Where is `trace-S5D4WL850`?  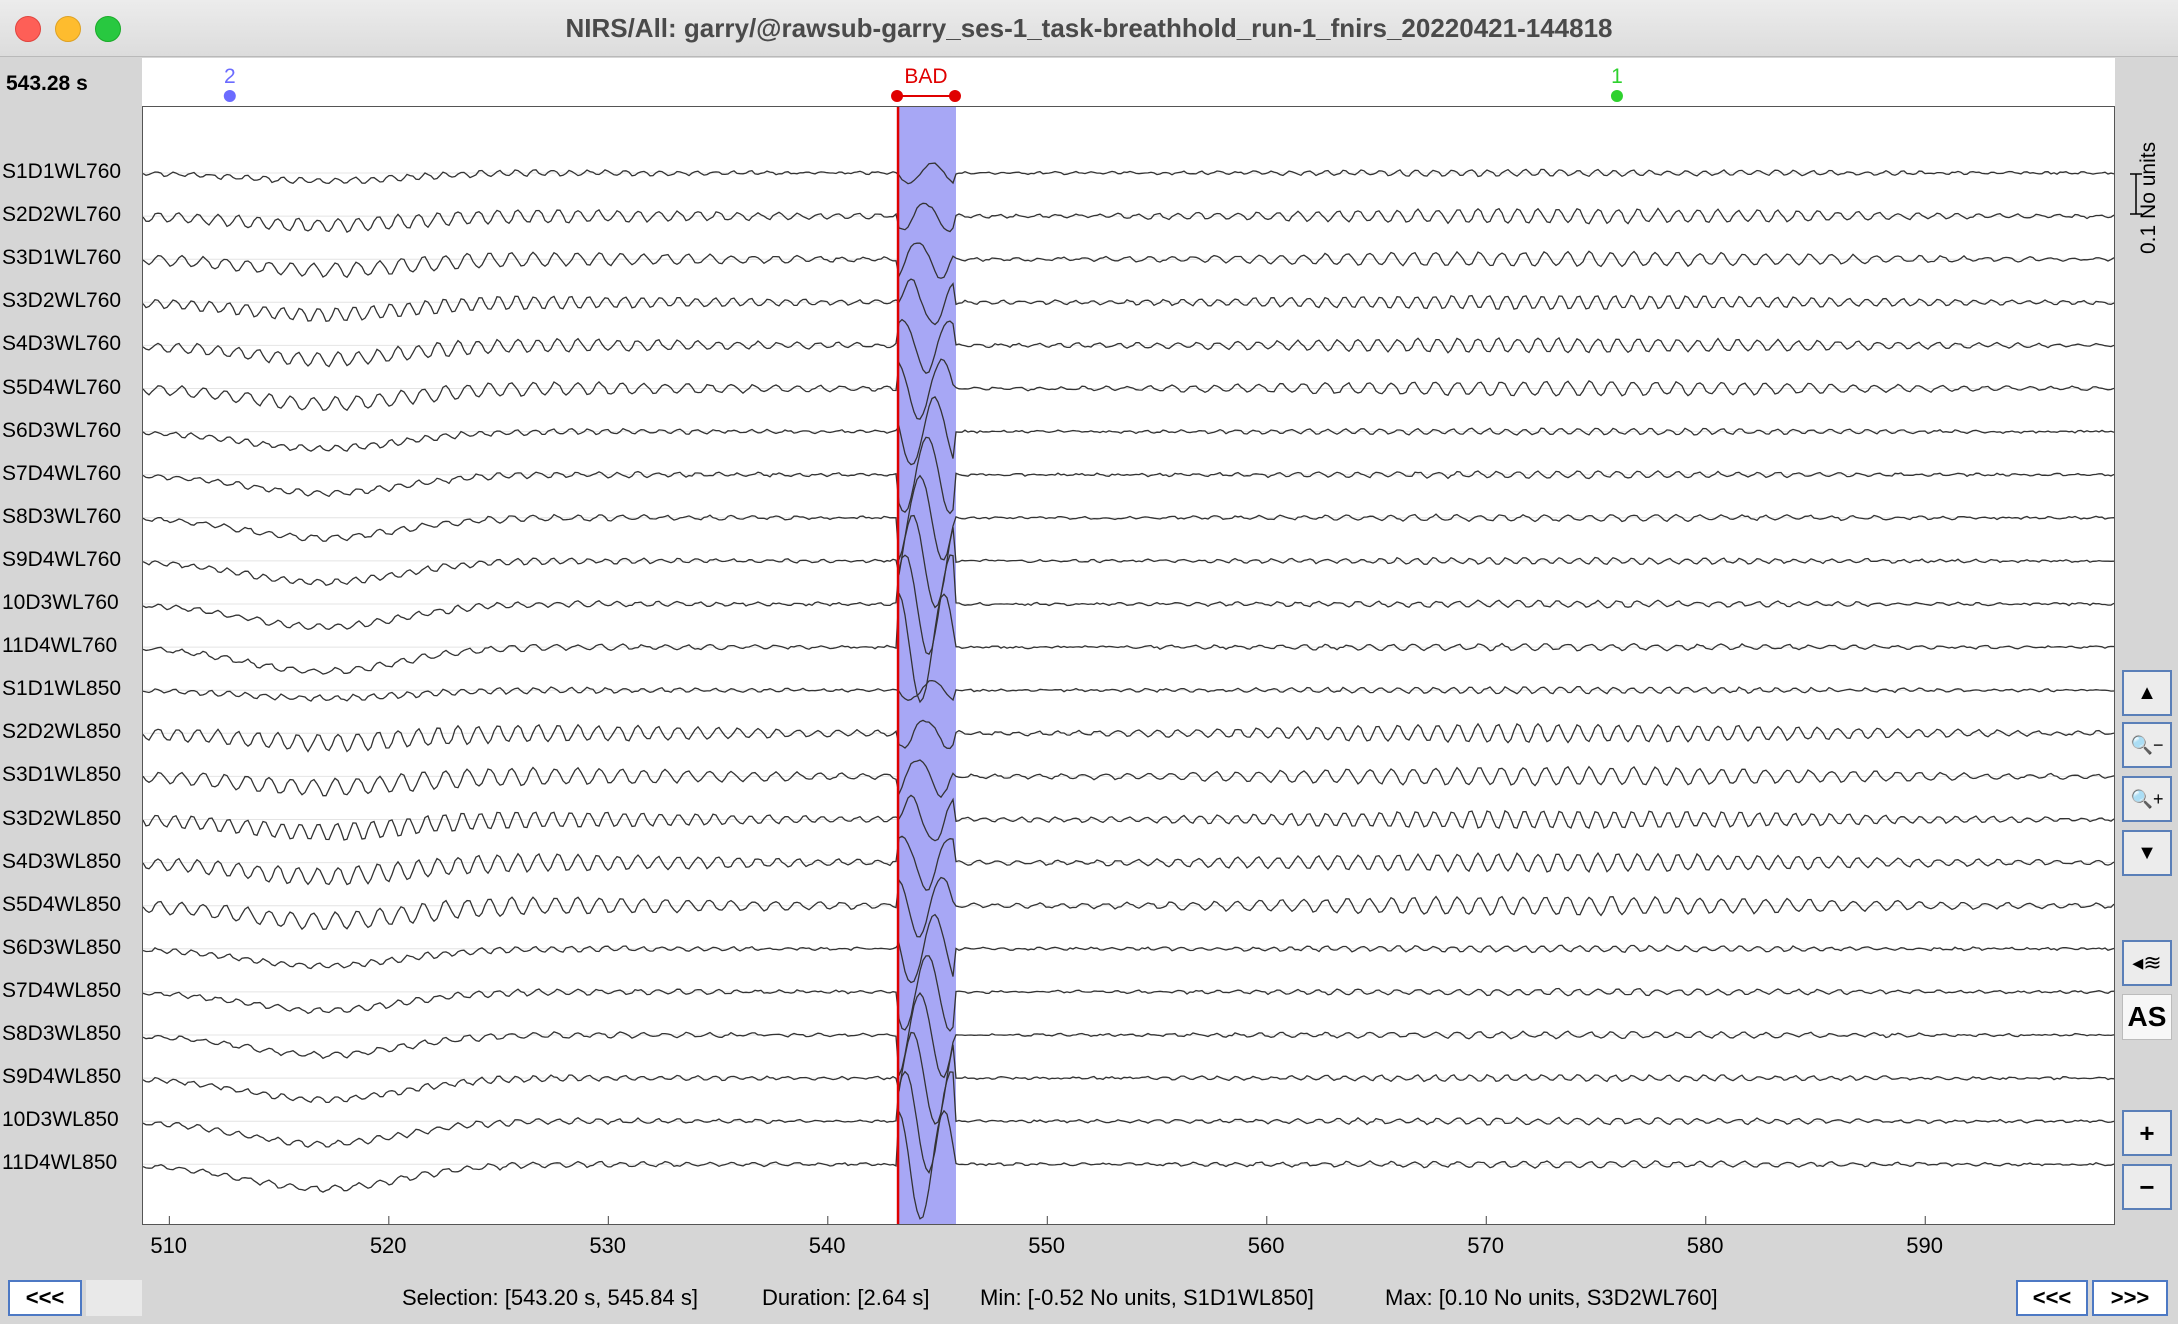
trace-S5D4WL850 is located at coordinates (1128, 907).